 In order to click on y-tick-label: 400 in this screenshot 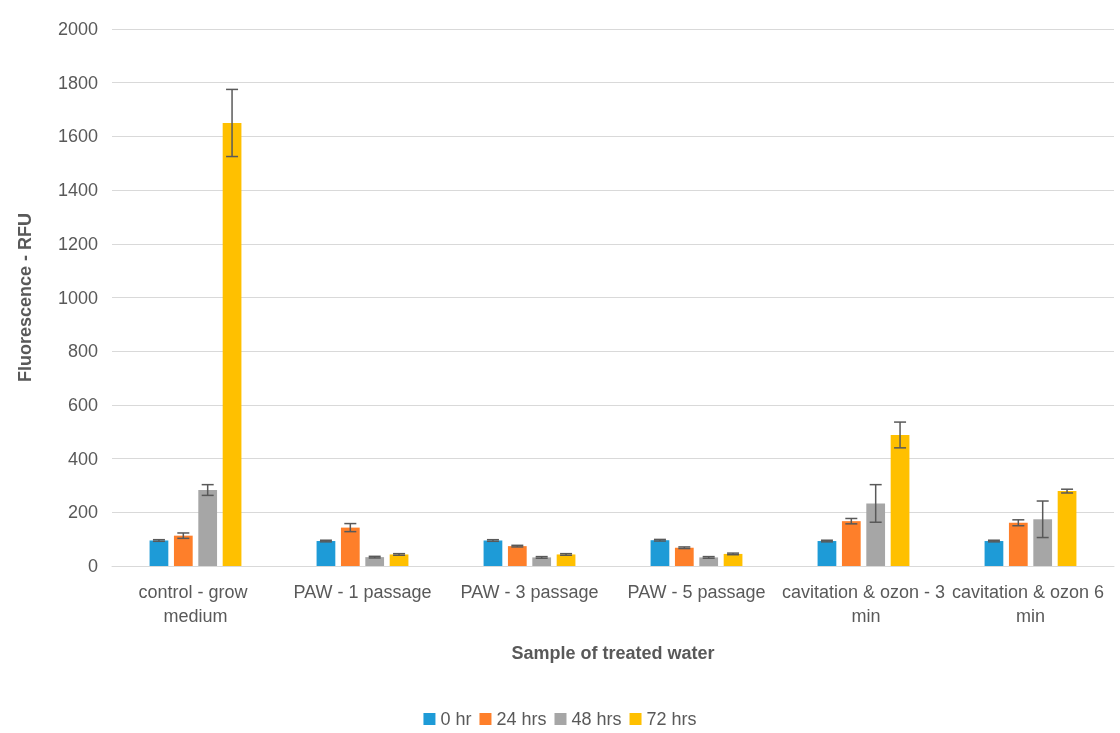, I will do `click(82, 458)`.